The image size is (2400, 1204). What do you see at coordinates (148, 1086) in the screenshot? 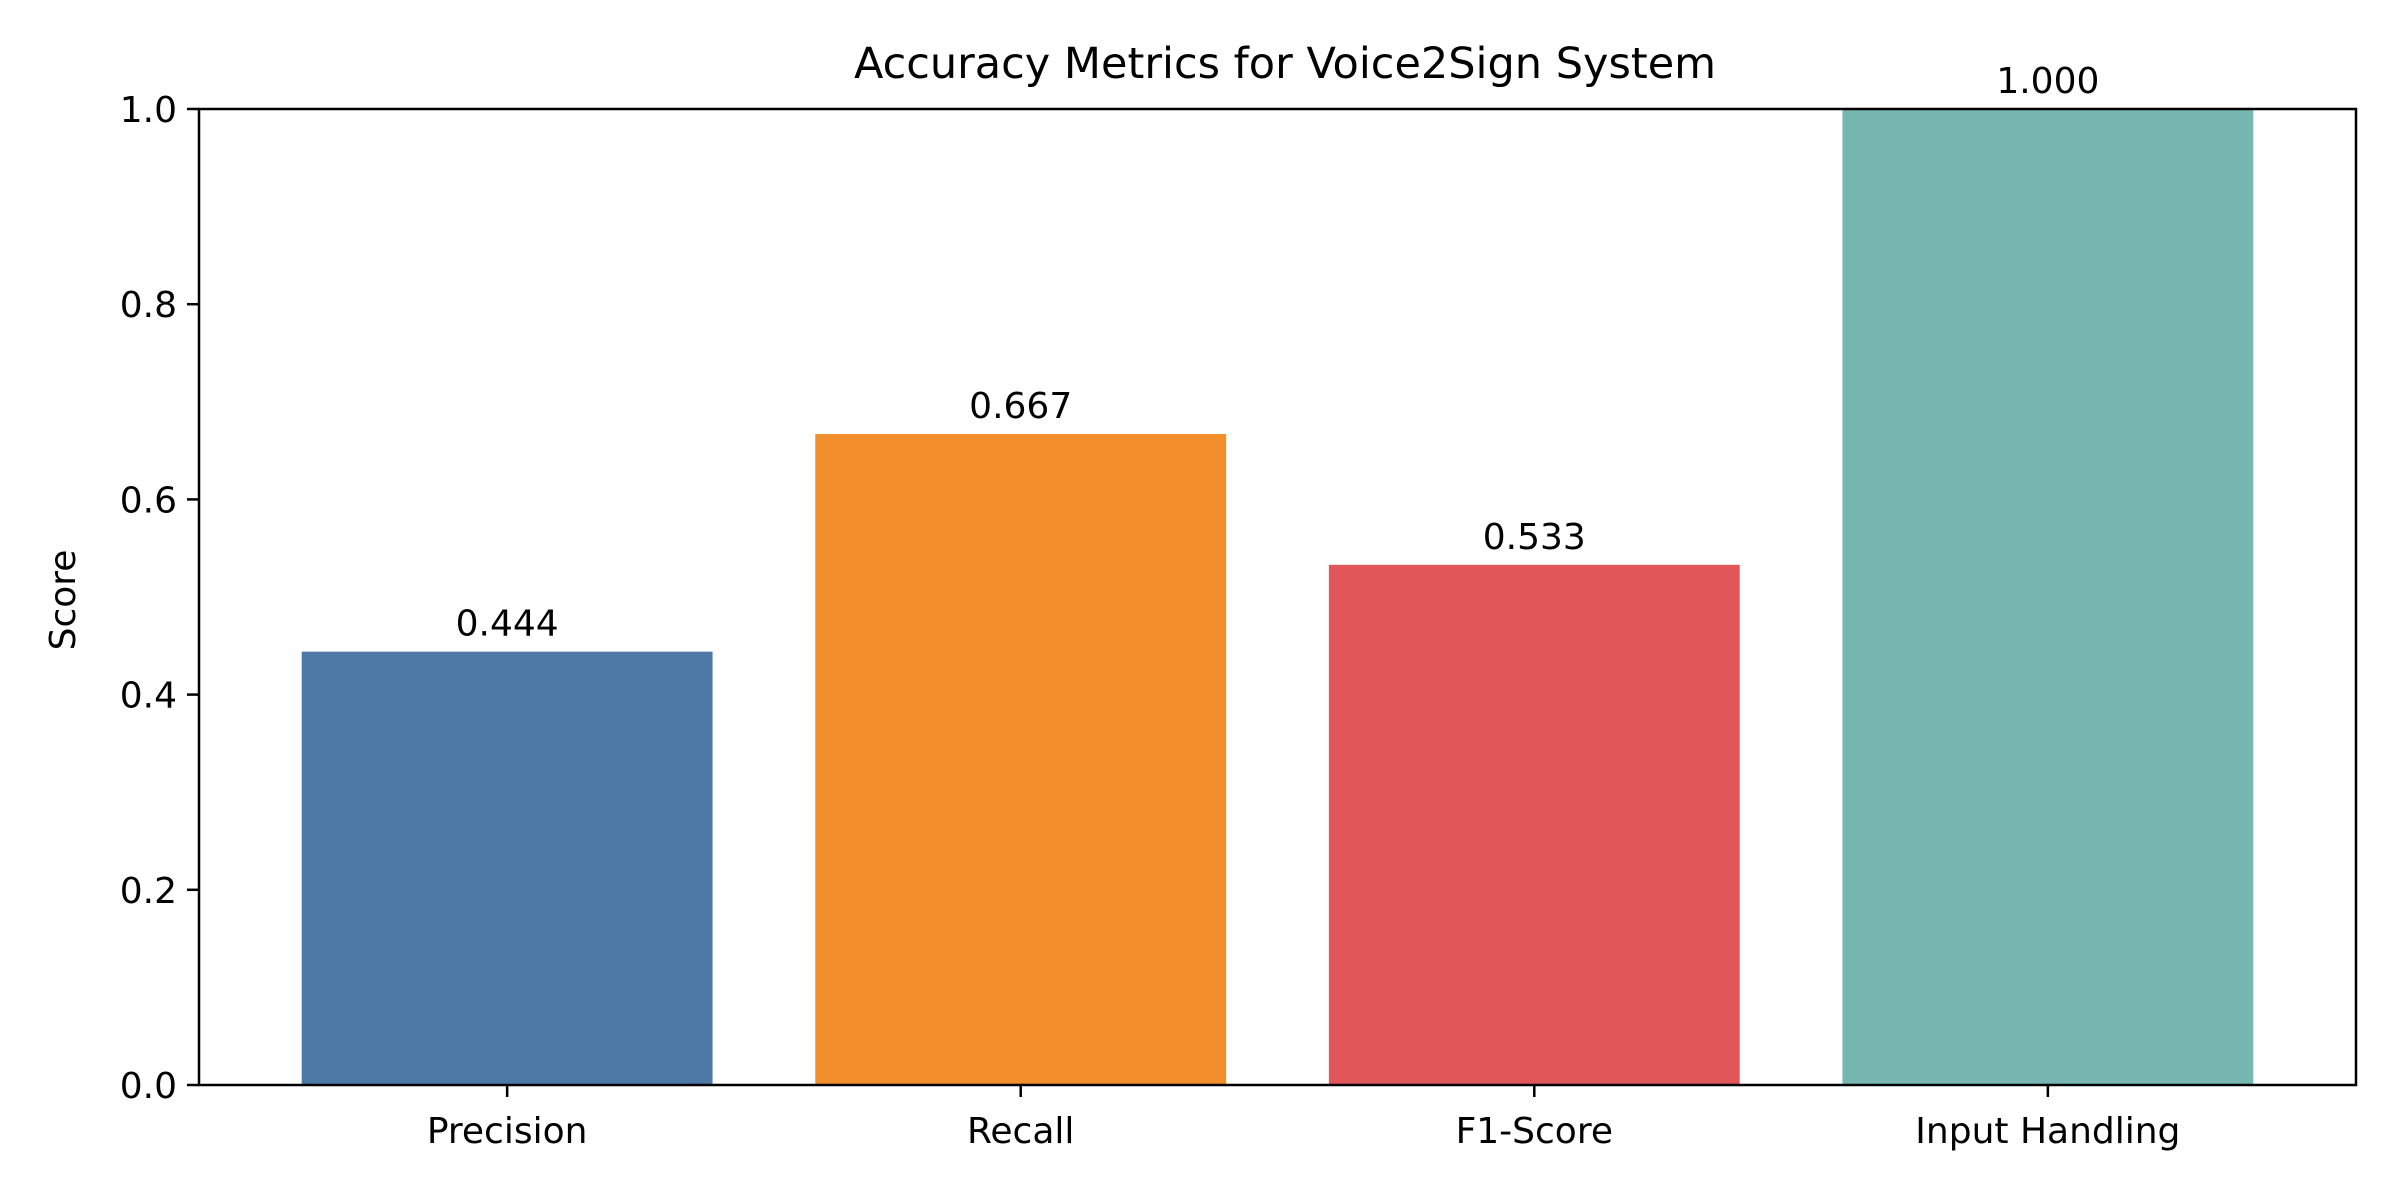
I see `y-tick-label: 0.0` at bounding box center [148, 1086].